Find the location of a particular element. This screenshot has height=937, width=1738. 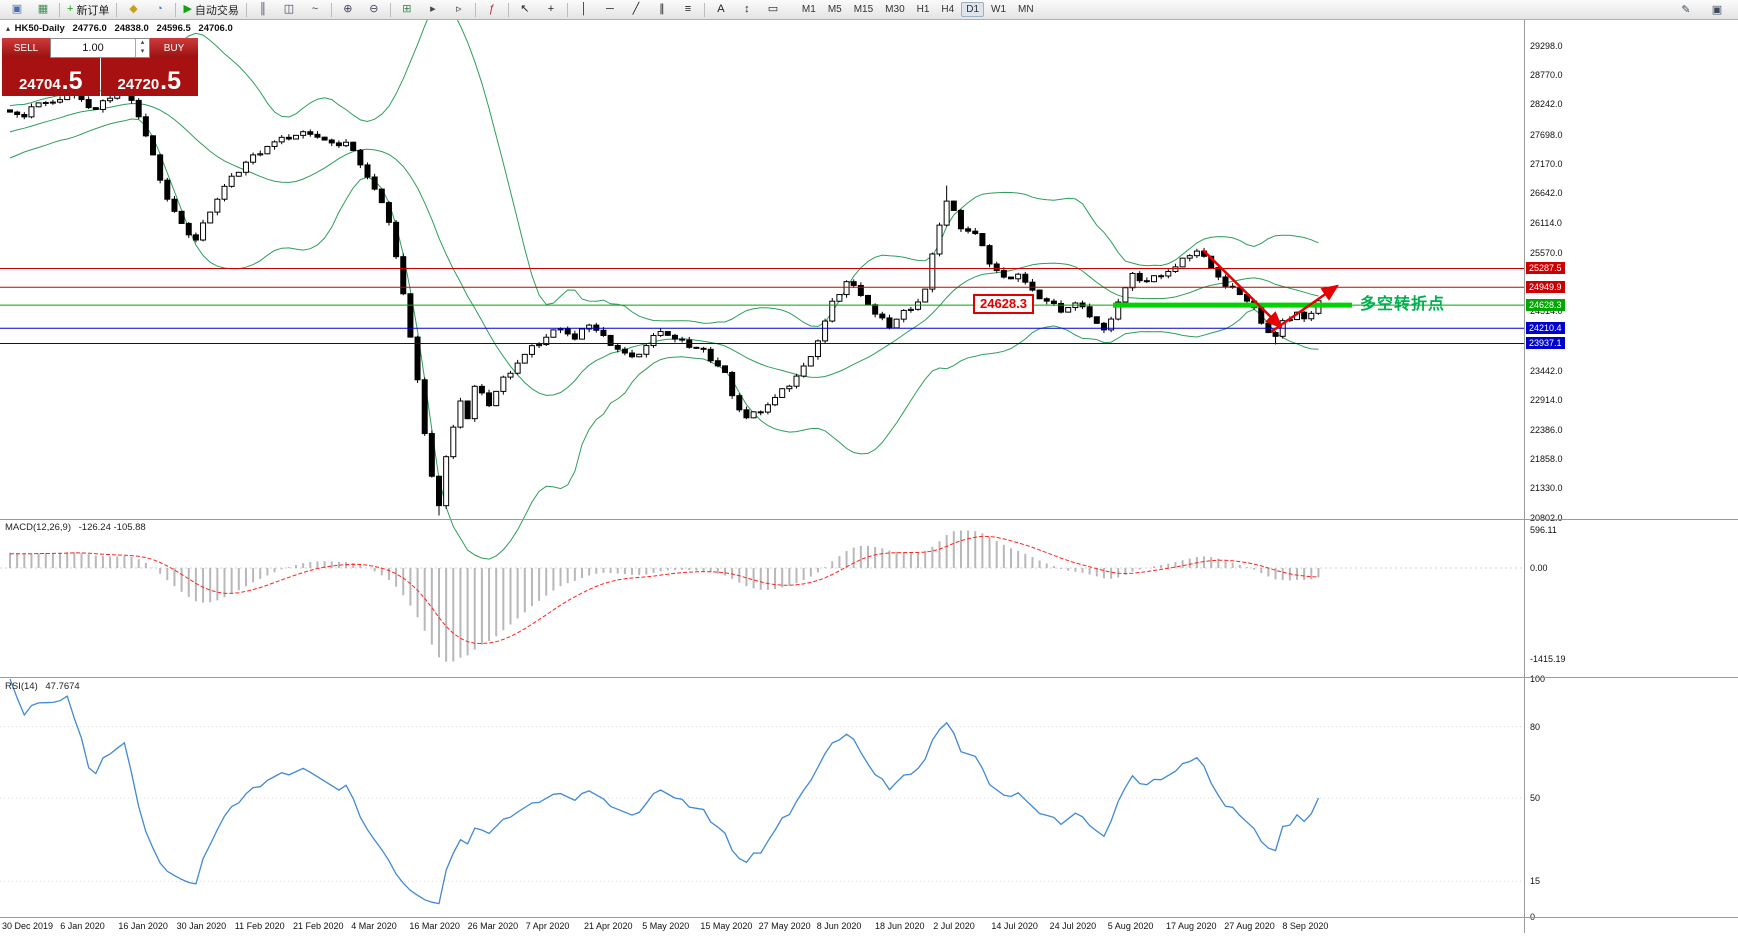

date-label: 27 Aug 2020 is located at coordinates (1249, 926).